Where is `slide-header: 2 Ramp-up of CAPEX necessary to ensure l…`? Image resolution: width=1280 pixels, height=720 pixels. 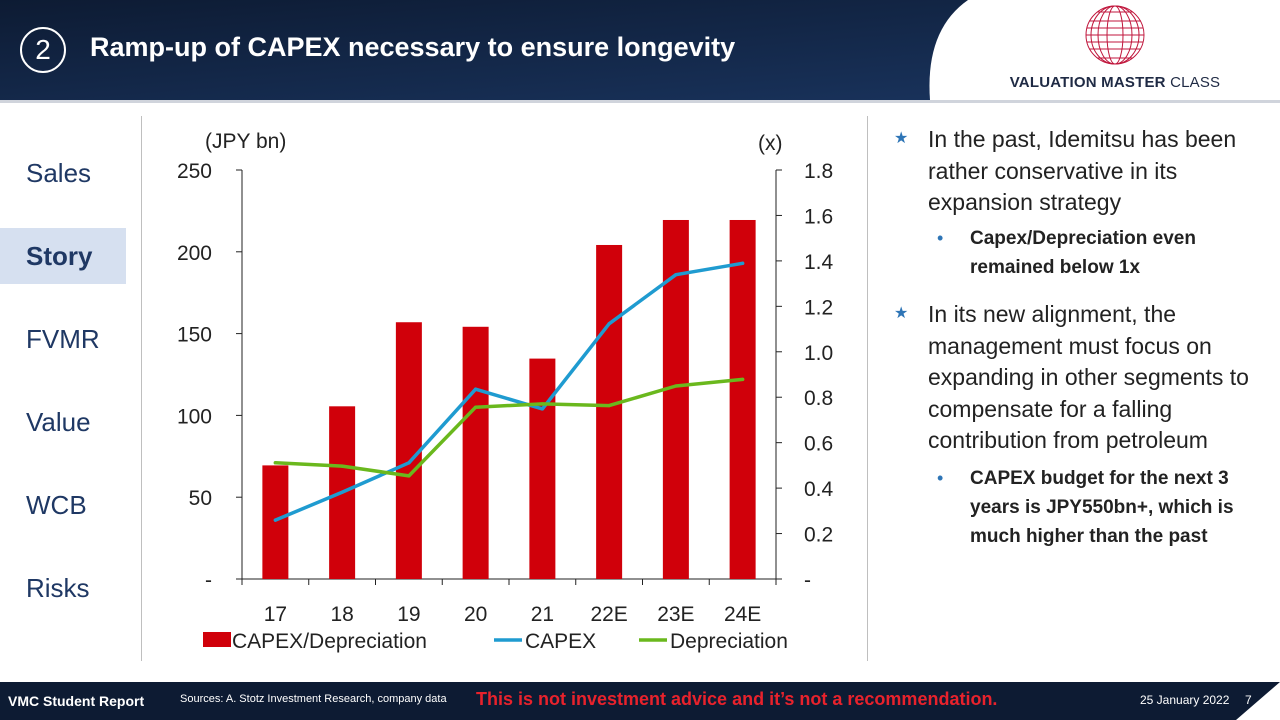 slide-header: 2 Ramp-up of CAPEX necessary to ensure l… is located at coordinates (640, 50).